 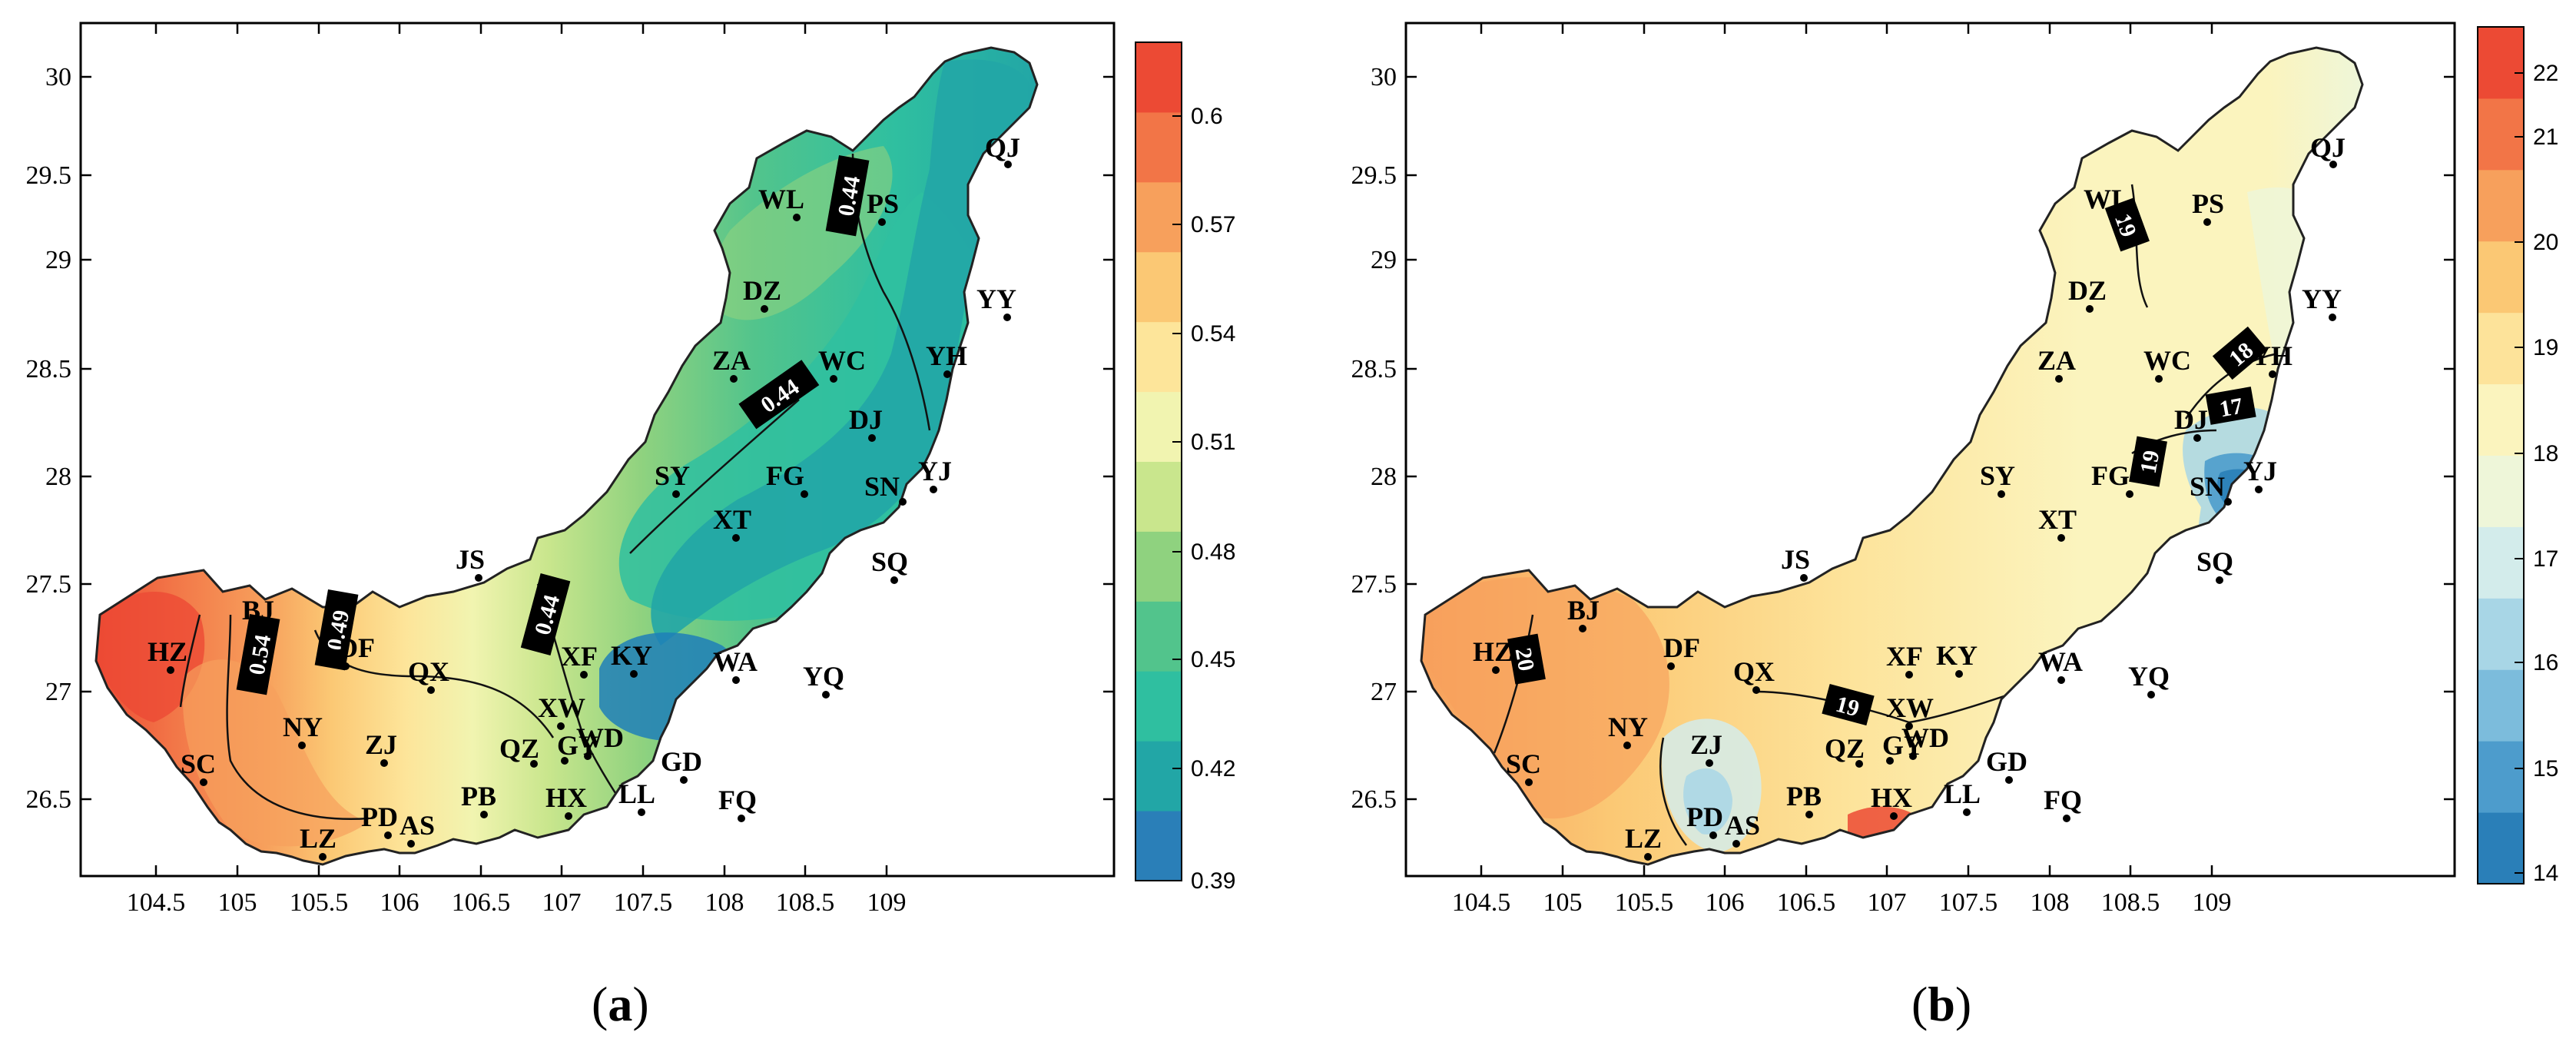 What do you see at coordinates (842, 364) in the screenshot?
I see `station-wc: WC` at bounding box center [842, 364].